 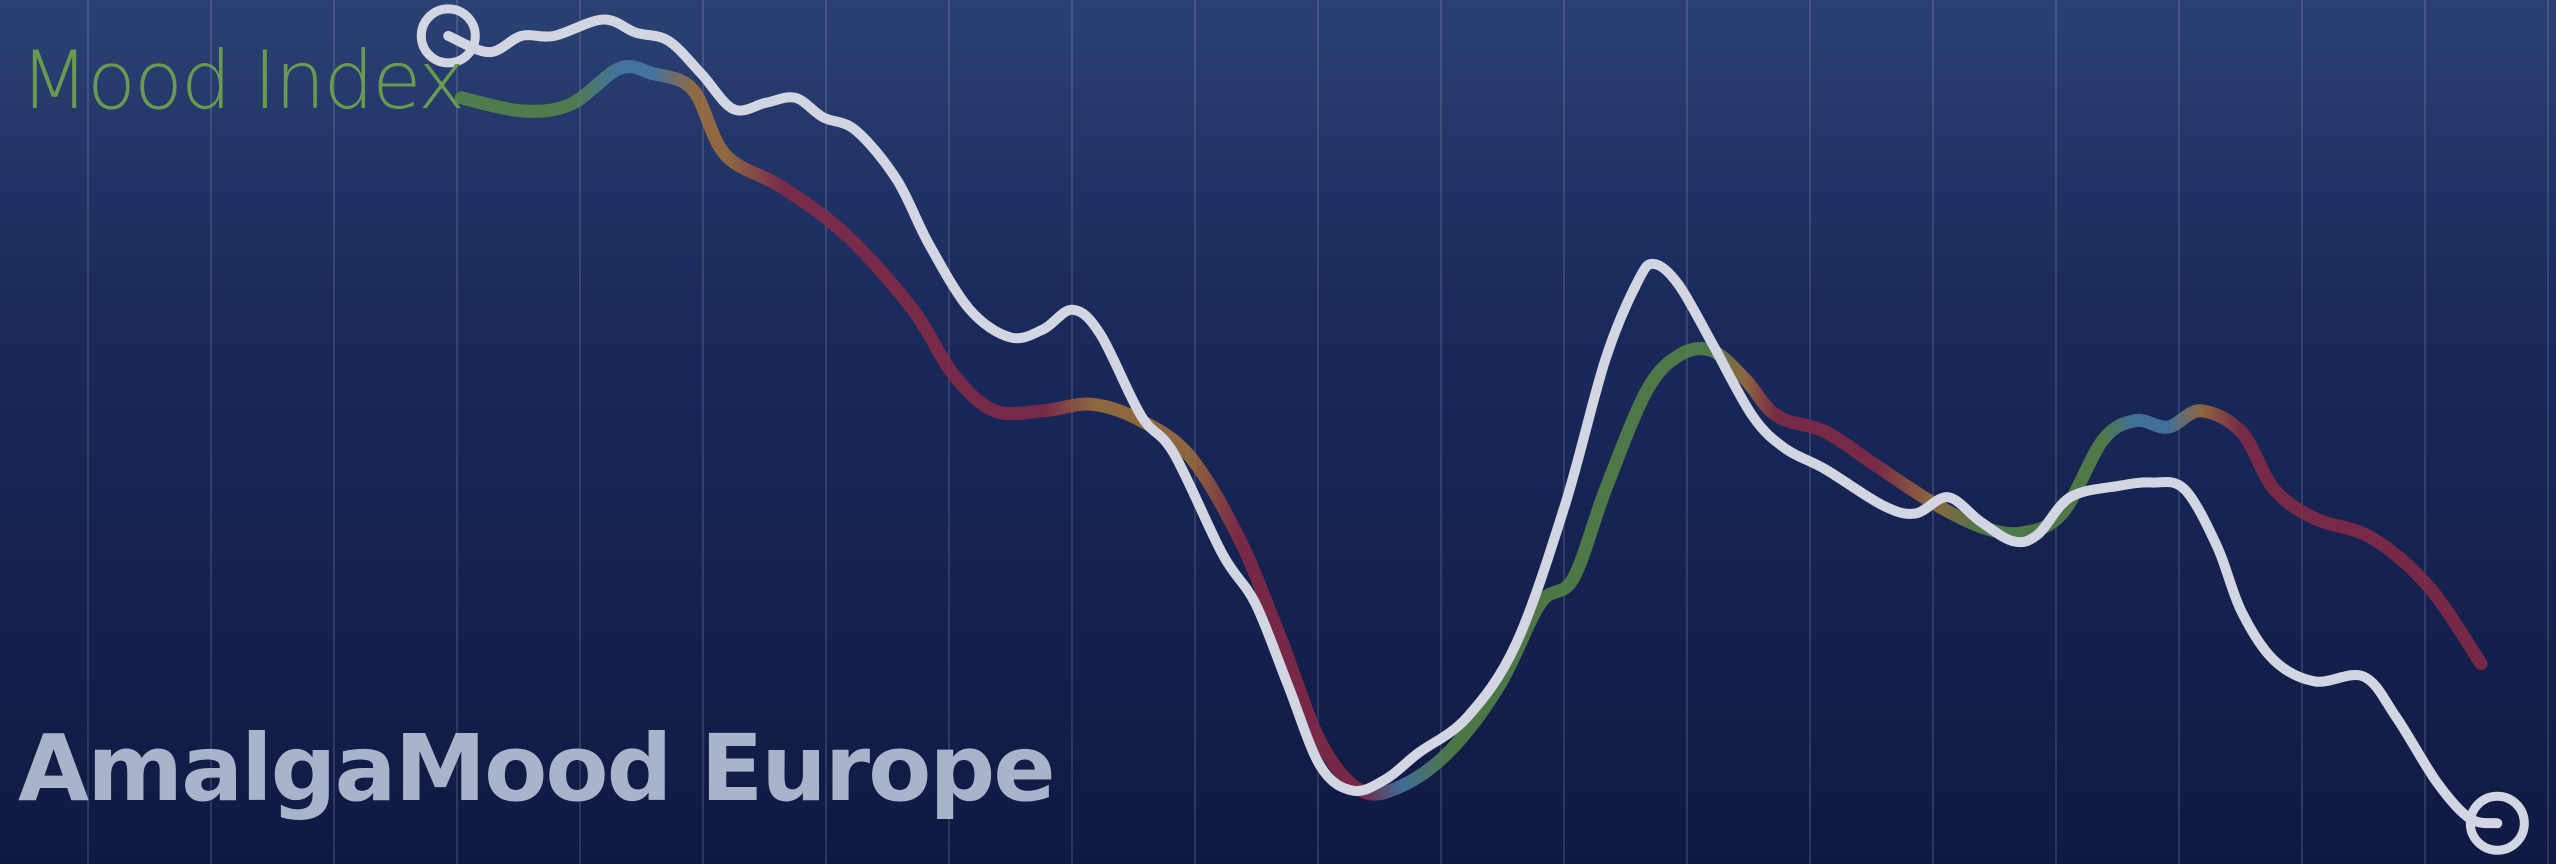 I want to click on subtitle: Mood Index, so click(x=241, y=80).